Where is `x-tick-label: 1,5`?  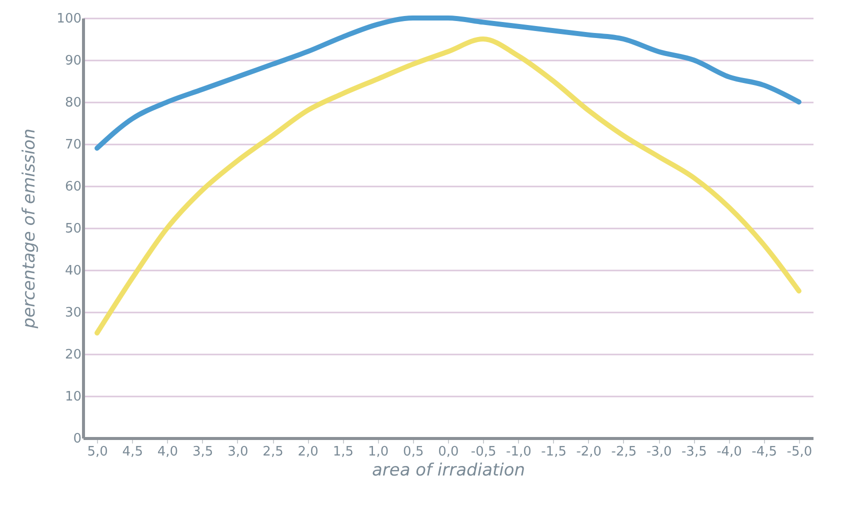
x-tick-label: 1,5 is located at coordinates (343, 452).